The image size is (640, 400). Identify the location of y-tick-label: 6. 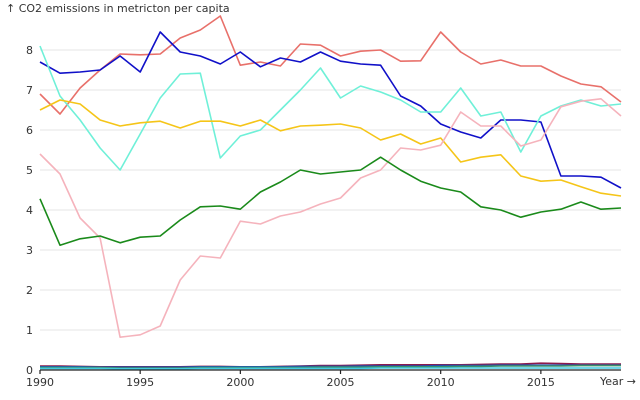
(29, 130).